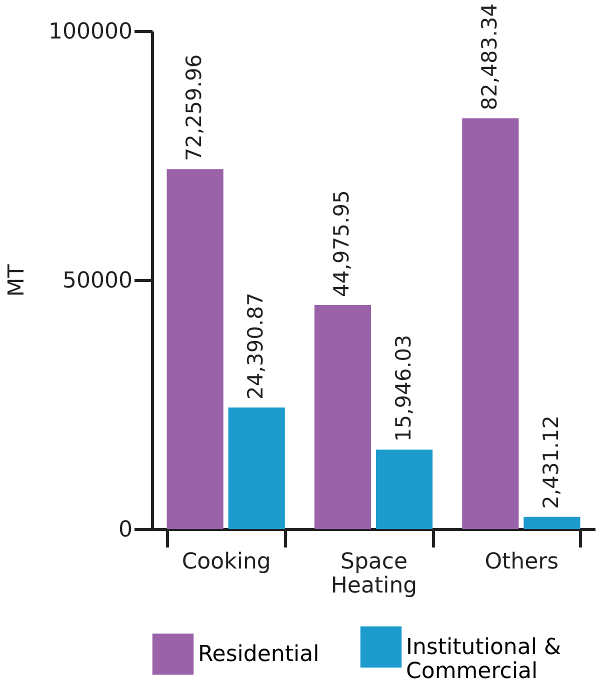 Image resolution: width=608 pixels, height=698 pixels. I want to click on y-tick-label: 0, so click(125, 530).